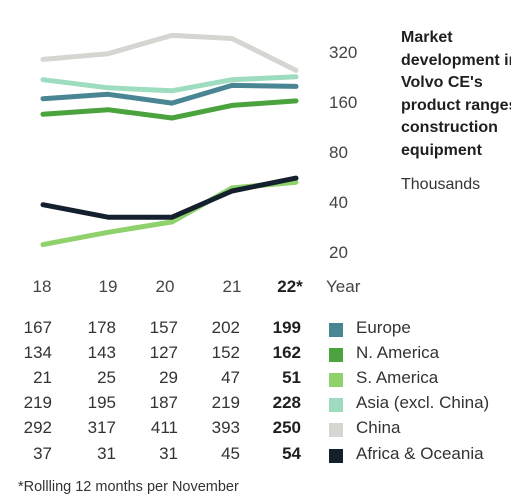 Image resolution: width=511 pixels, height=496 pixels. What do you see at coordinates (42, 453) in the screenshot?
I see `table-cell: 37` at bounding box center [42, 453].